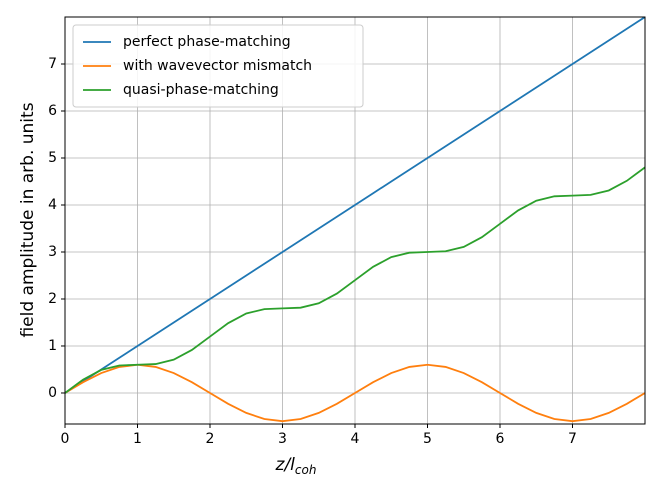  I want to click on y-axis-label: field amplitude in arb. units, so click(28, 219).